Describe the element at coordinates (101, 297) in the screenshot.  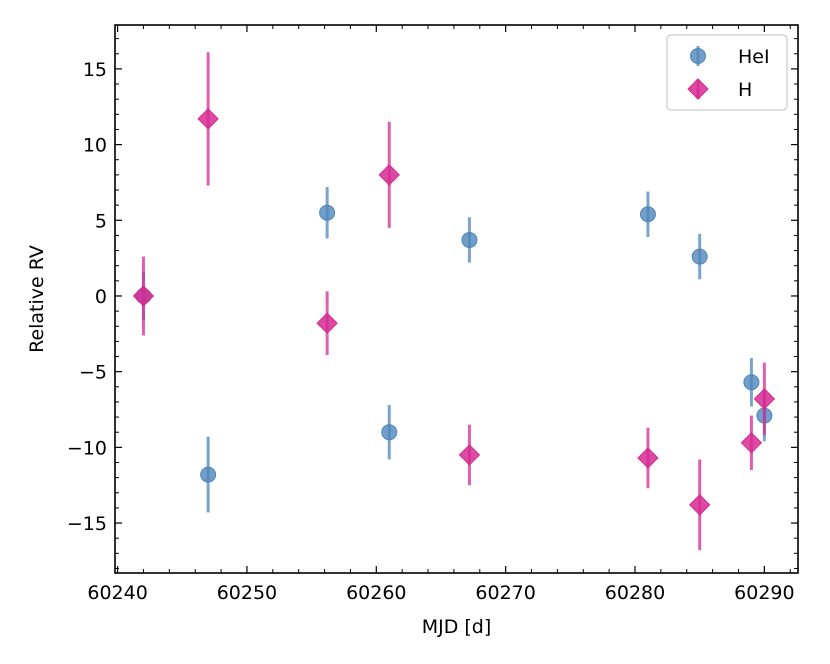
I see `y-tick-label: 0` at that location.